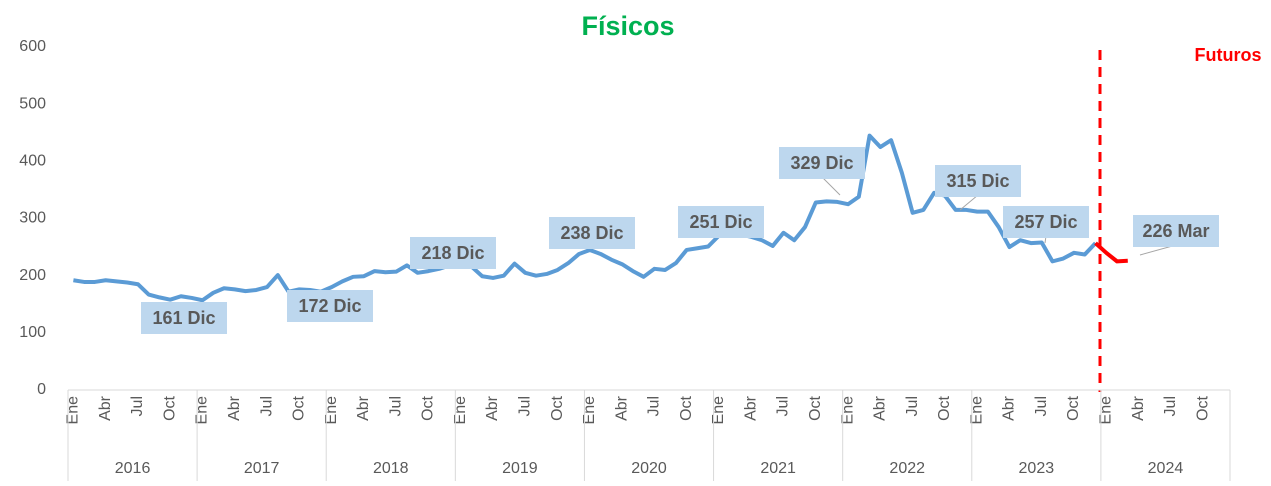 Image resolution: width=1271 pixels, height=486 pixels. I want to click on year-label: 2018, so click(391, 468).